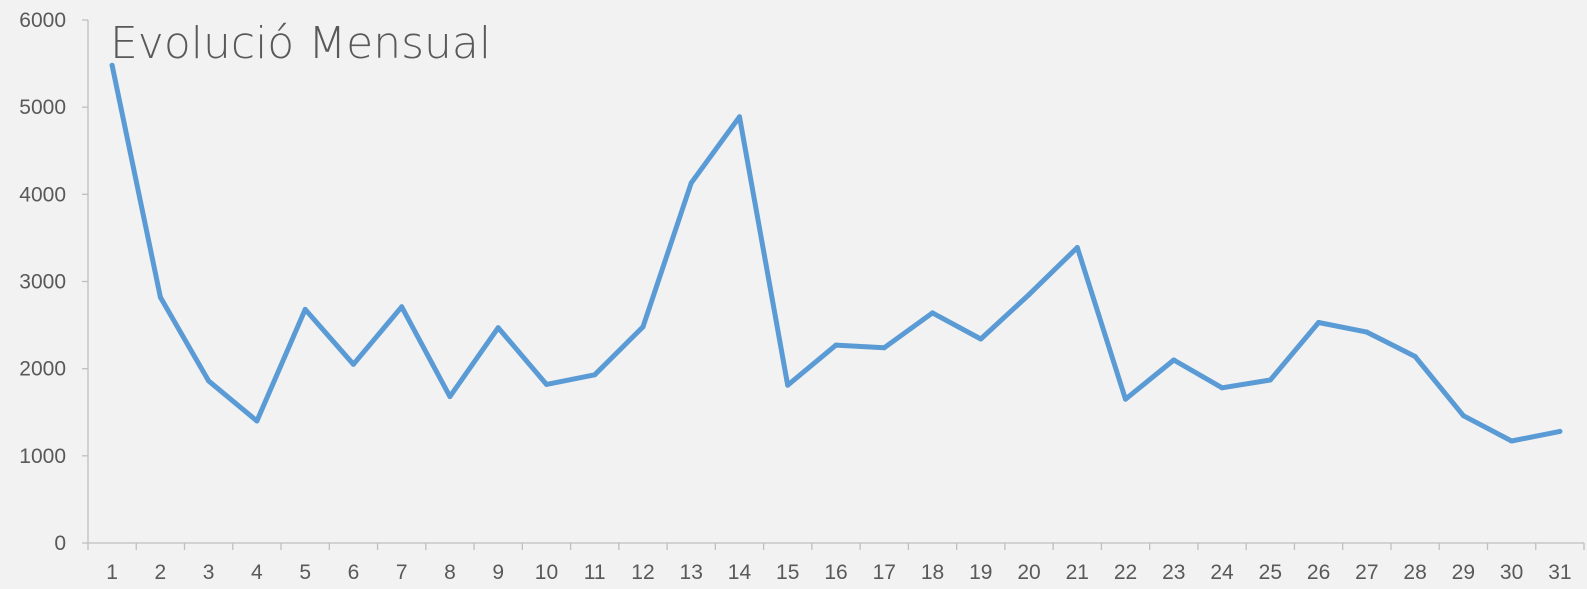 This screenshot has width=1587, height=589. Describe the element at coordinates (1125, 572) in the screenshot. I see `x-tick-label: 22` at that location.